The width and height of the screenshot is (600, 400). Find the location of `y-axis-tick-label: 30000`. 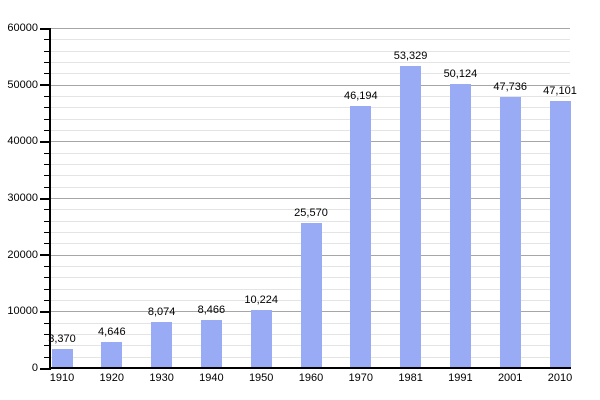

y-axis-tick-label: 30000 is located at coordinates (22, 198).